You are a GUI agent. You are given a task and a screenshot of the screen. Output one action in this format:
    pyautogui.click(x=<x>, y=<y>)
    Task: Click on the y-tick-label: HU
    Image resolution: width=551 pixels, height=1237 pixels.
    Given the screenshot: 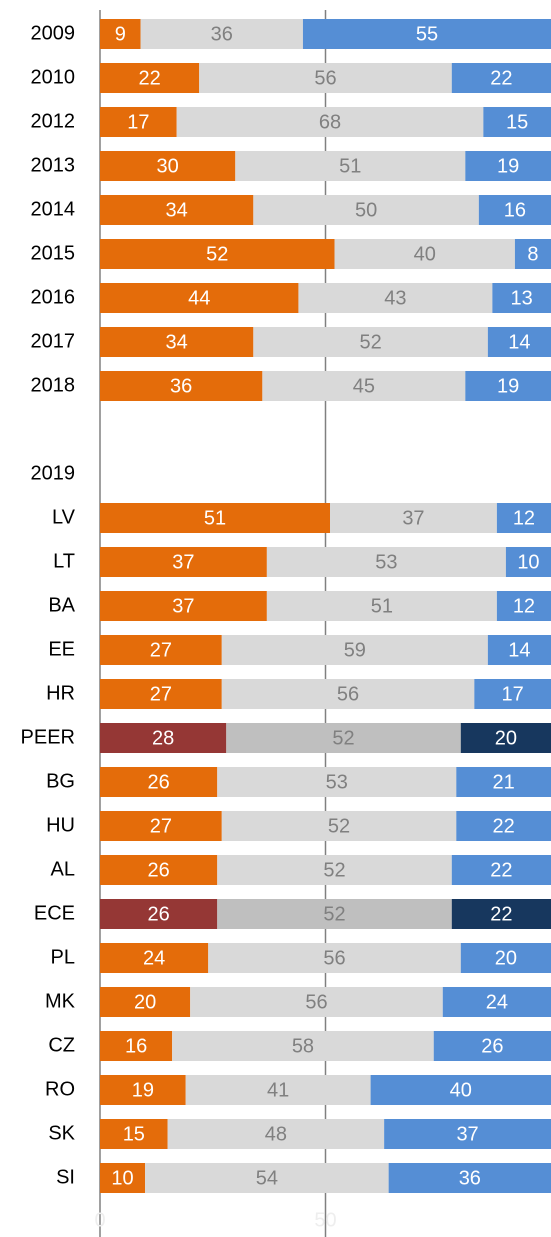 What is the action you would take?
    pyautogui.click(x=60, y=825)
    